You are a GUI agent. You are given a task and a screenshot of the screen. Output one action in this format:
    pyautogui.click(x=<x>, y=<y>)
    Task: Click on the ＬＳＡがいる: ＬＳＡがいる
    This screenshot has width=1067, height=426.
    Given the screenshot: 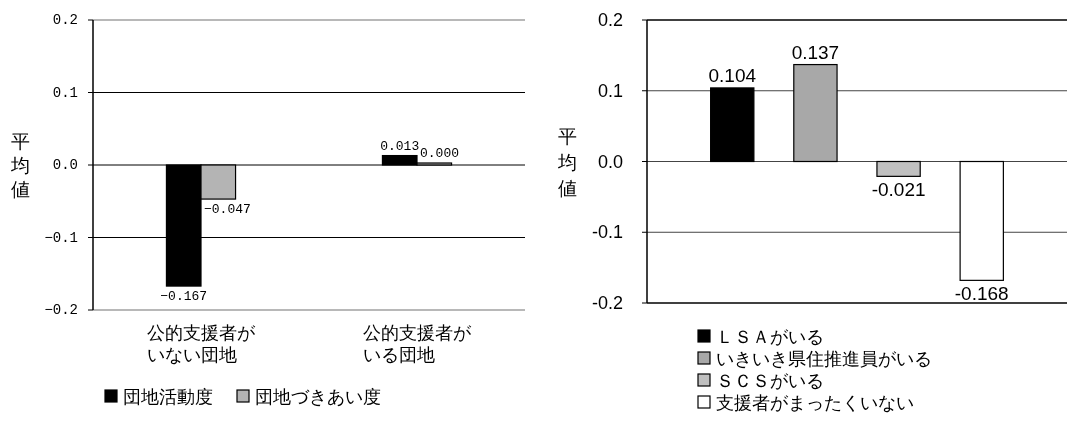 What is the action you would take?
    pyautogui.click(x=760, y=336)
    